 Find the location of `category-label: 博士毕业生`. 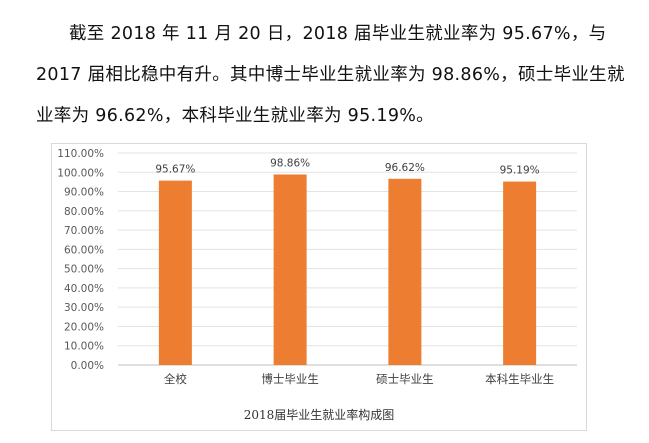

category-label: 博士毕业生 is located at coordinates (290, 379).